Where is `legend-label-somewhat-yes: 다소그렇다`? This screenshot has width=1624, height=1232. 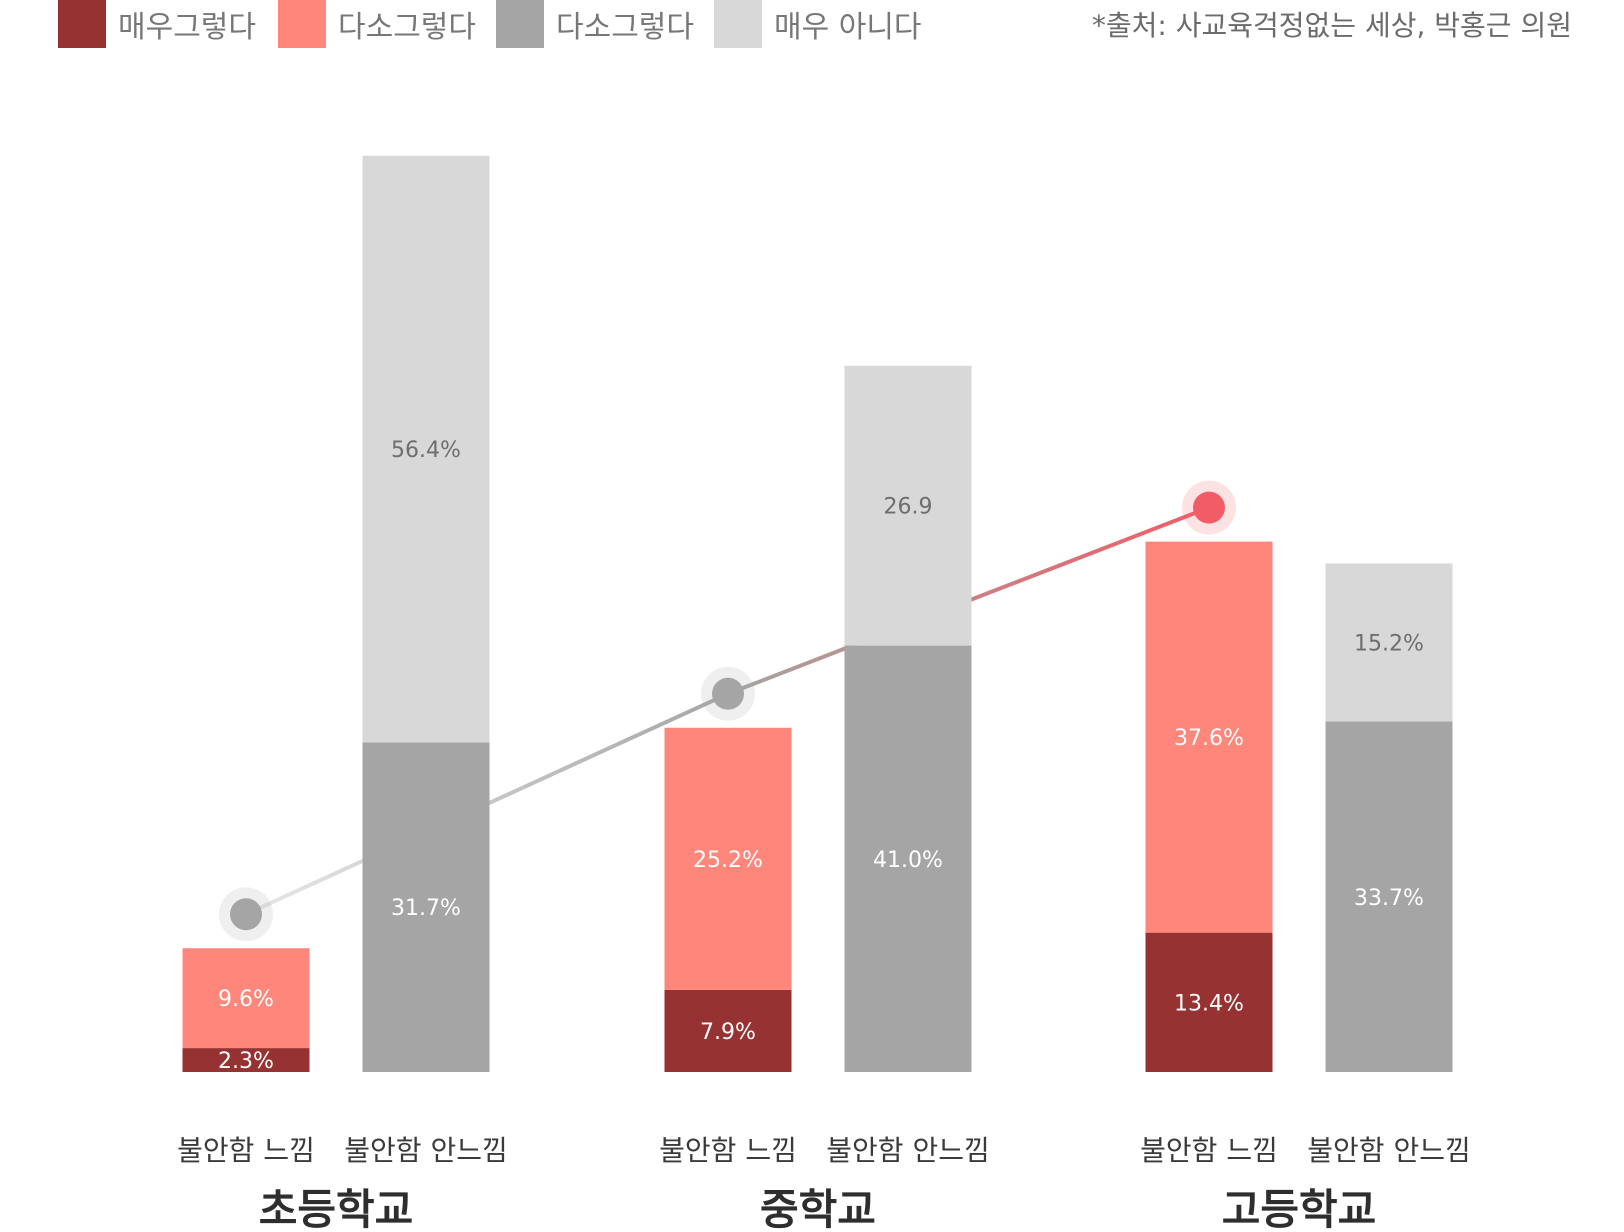
legend-label-somewhat-yes: 다소그렇다 is located at coordinates (407, 27).